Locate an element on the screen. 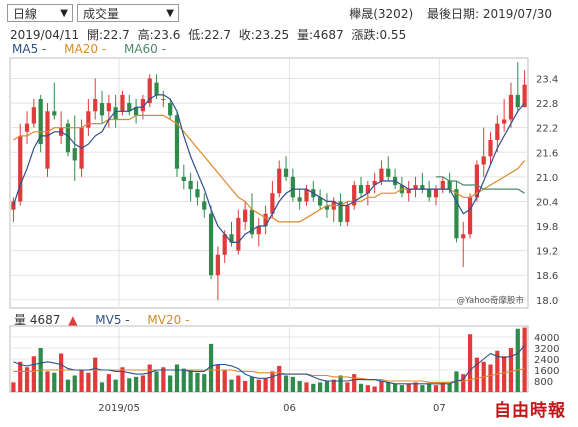  info-date: 2019/04/11 is located at coordinates (45, 35).